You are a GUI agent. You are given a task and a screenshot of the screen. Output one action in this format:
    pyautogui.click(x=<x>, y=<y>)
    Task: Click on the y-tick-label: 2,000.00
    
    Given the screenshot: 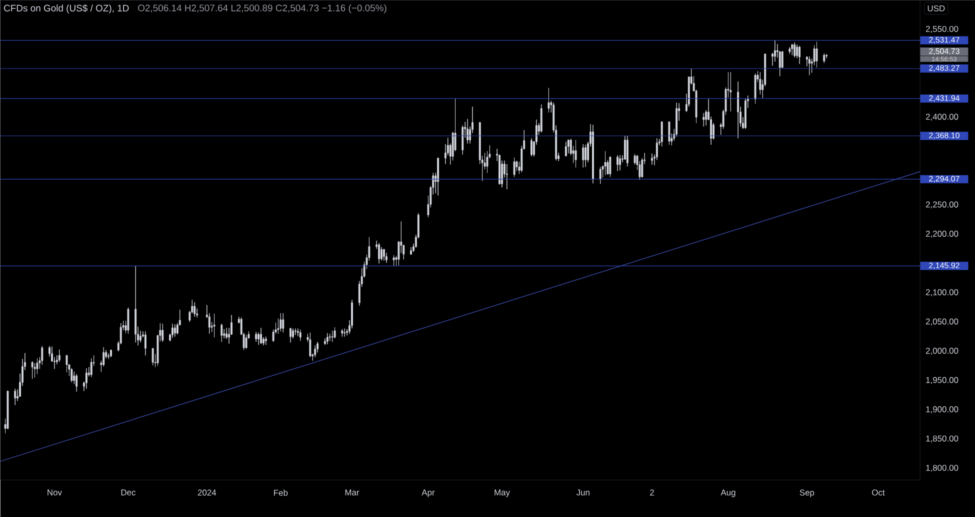 What is the action you would take?
    pyautogui.click(x=942, y=351)
    